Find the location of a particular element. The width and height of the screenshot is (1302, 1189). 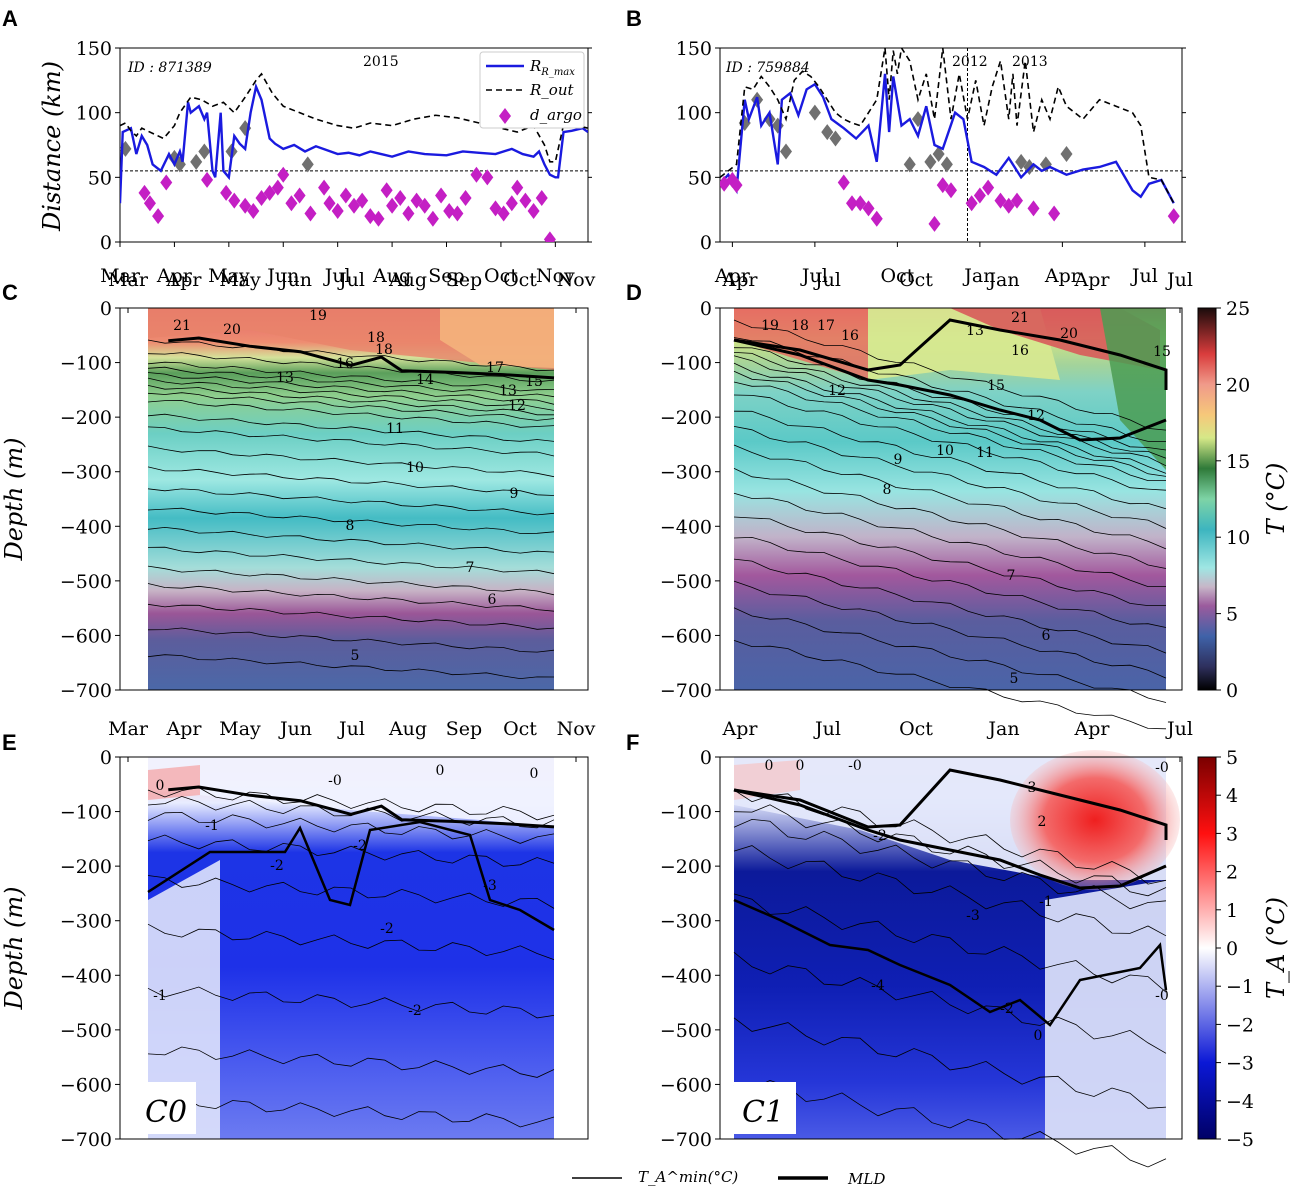

x-axis-top-e: Mar Apr May Jun Jul Aug Sep Oct Nov is located at coordinates (352, 740).